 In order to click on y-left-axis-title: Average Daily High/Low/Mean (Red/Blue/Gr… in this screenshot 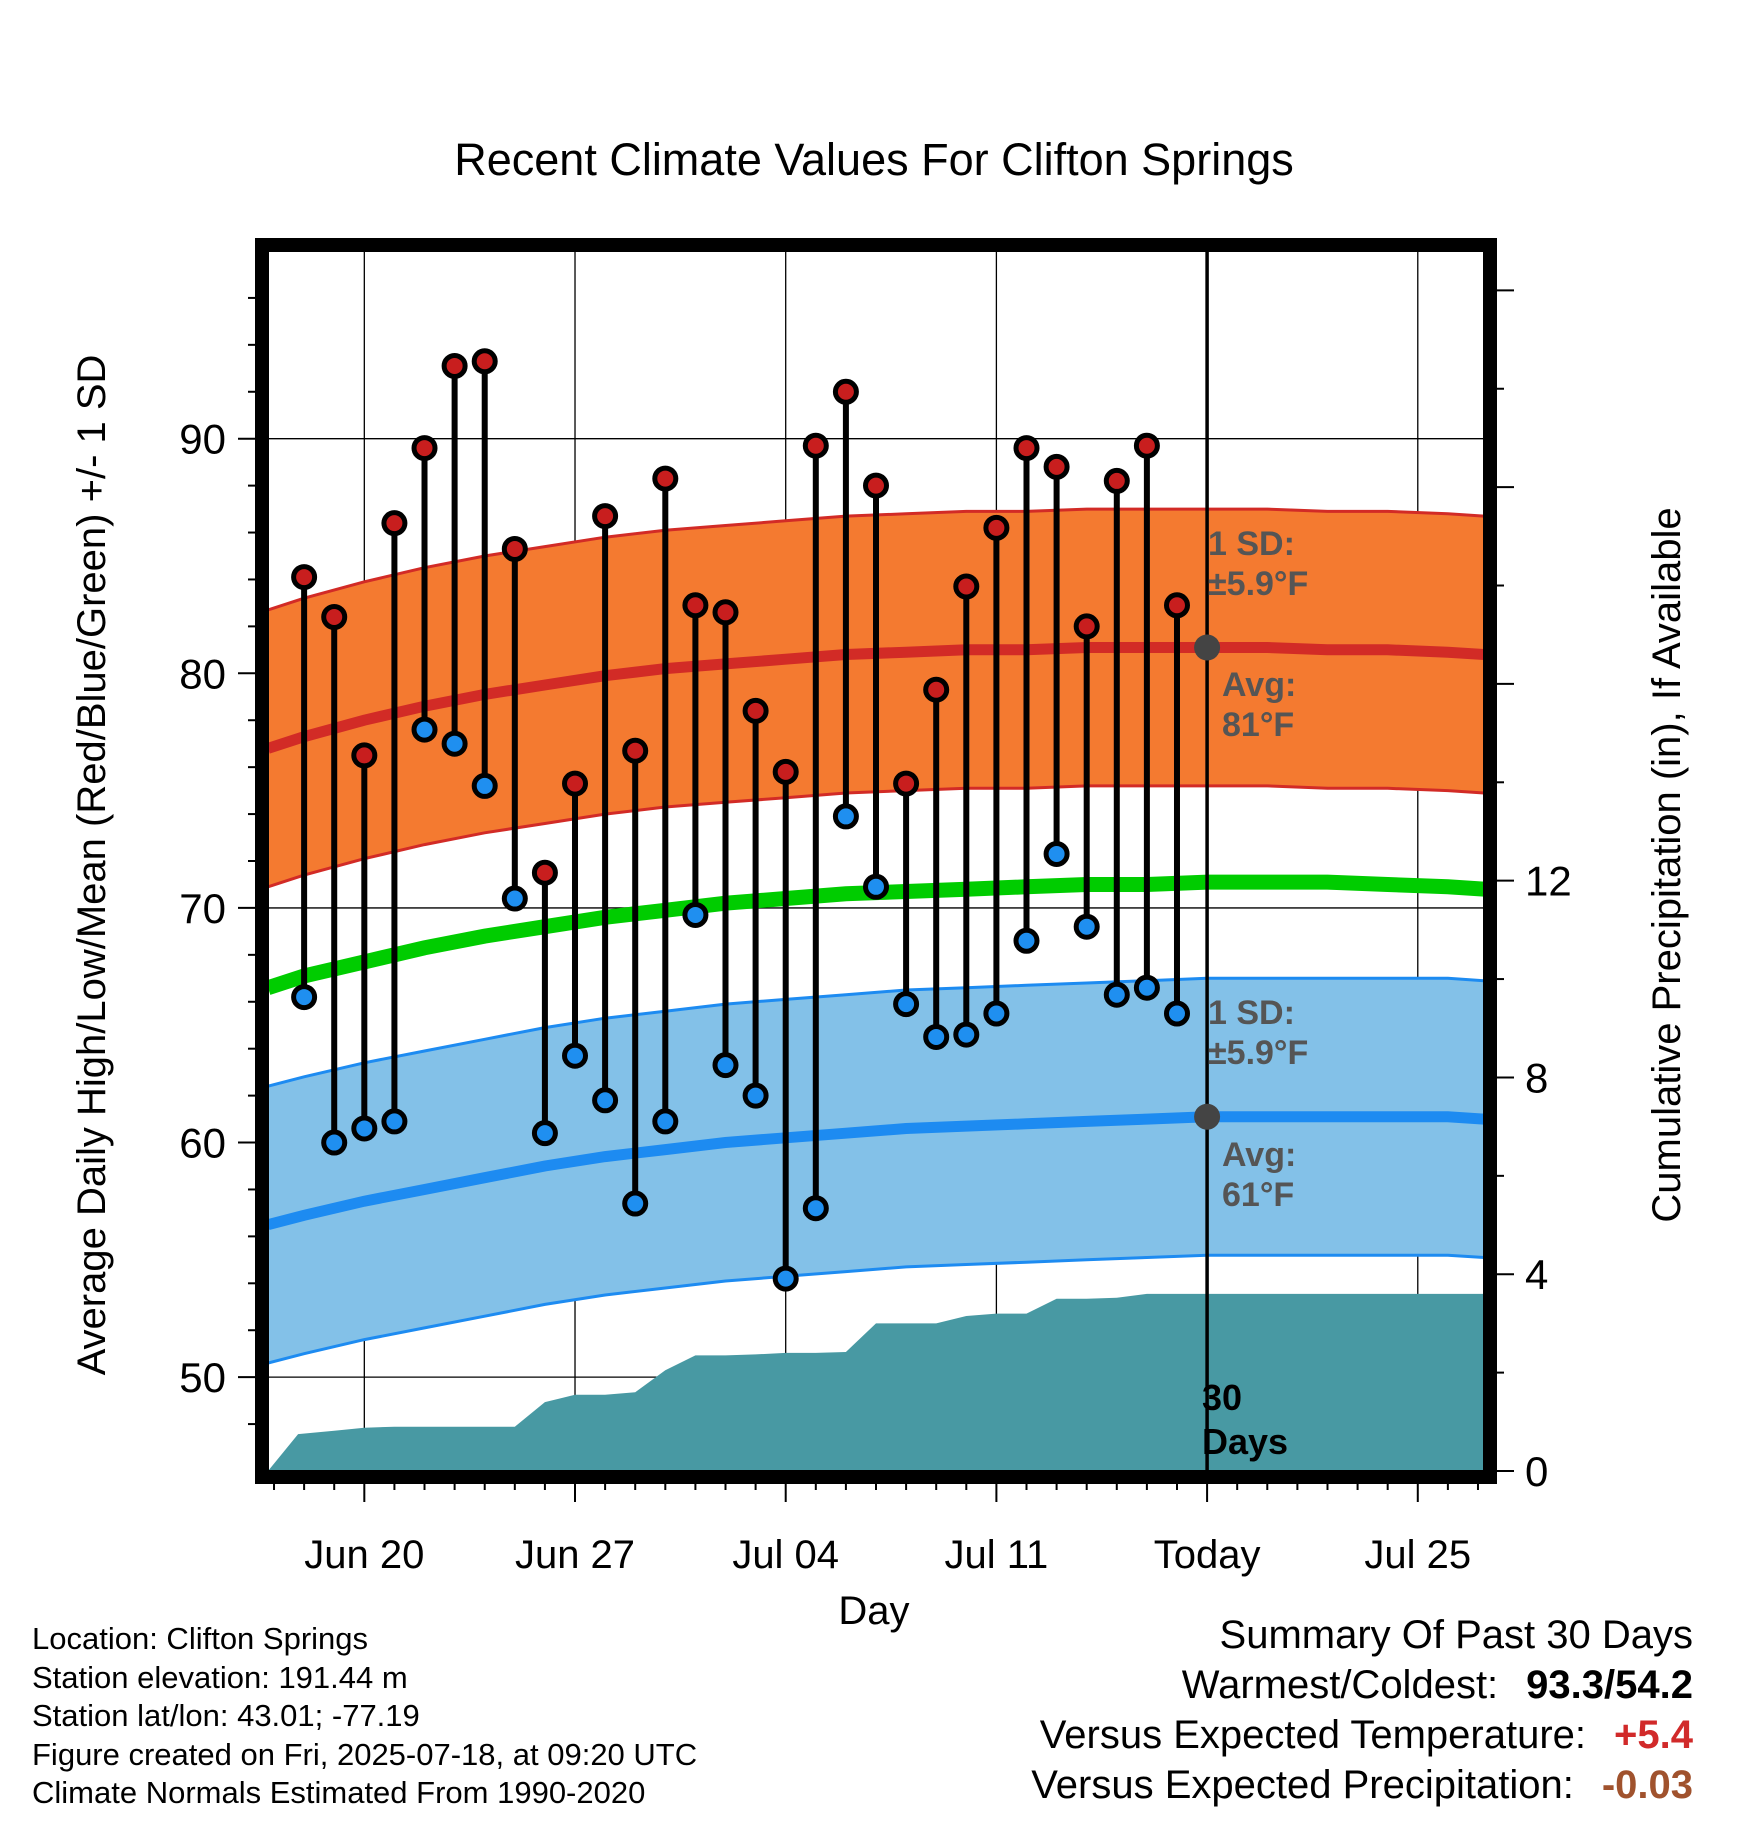, I will do `click(92, 865)`.